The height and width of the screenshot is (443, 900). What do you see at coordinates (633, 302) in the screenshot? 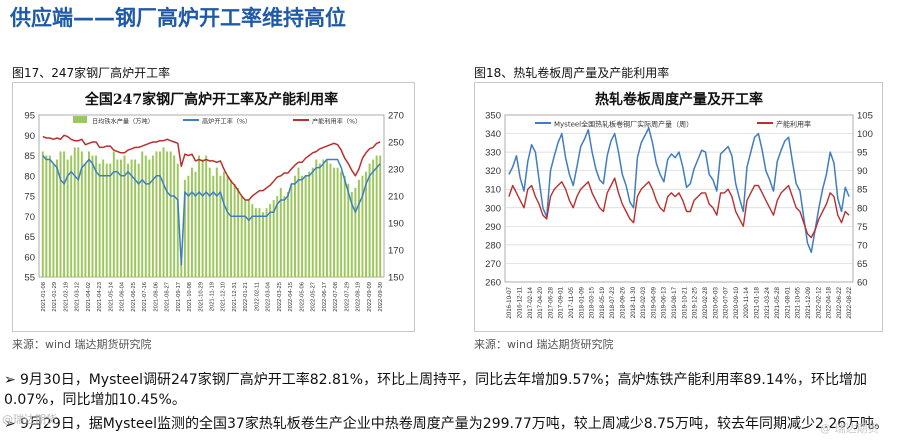
I see `x-tick-label: 2018-11-30` at bounding box center [633, 302].